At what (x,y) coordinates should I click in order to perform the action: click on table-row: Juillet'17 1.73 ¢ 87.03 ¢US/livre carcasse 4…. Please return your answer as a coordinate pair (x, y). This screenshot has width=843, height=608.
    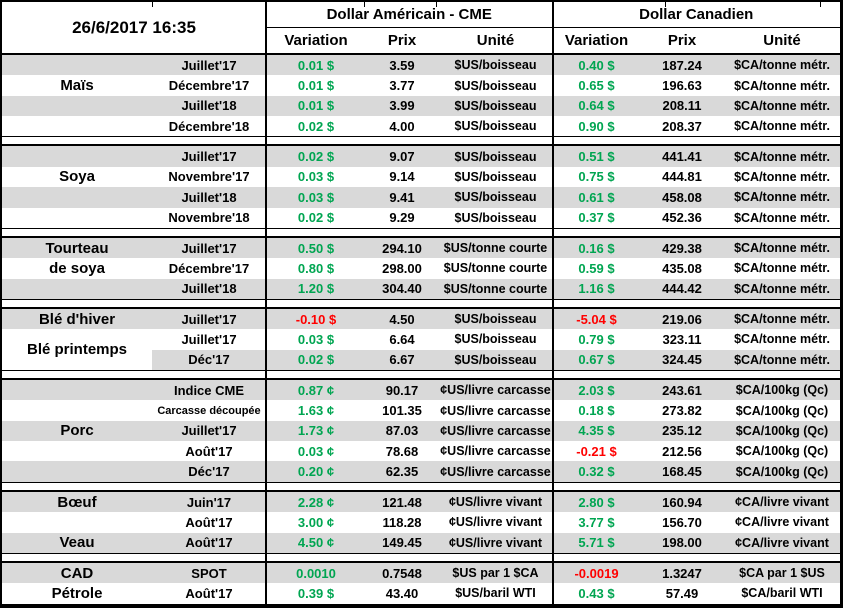
    Looking at the image, I should click on (421, 431).